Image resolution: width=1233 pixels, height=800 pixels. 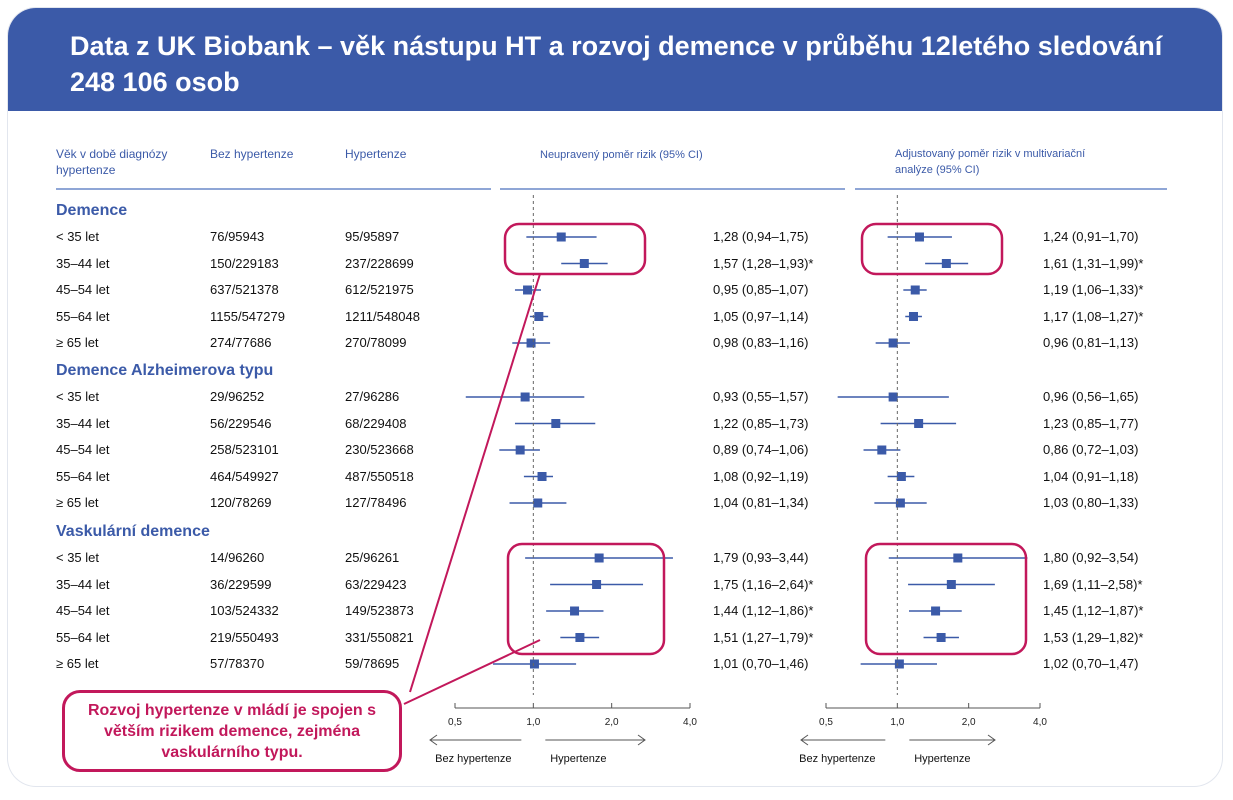 What do you see at coordinates (1091, 342) in the screenshot?
I see `adj-label: 0,96 (0,81–1,13)` at bounding box center [1091, 342].